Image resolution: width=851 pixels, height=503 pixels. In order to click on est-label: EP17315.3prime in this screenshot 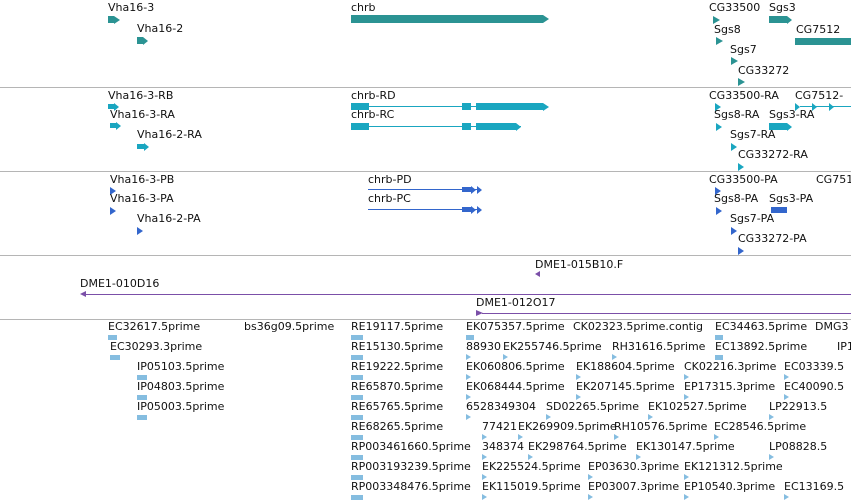, I will do `click(730, 386)`.